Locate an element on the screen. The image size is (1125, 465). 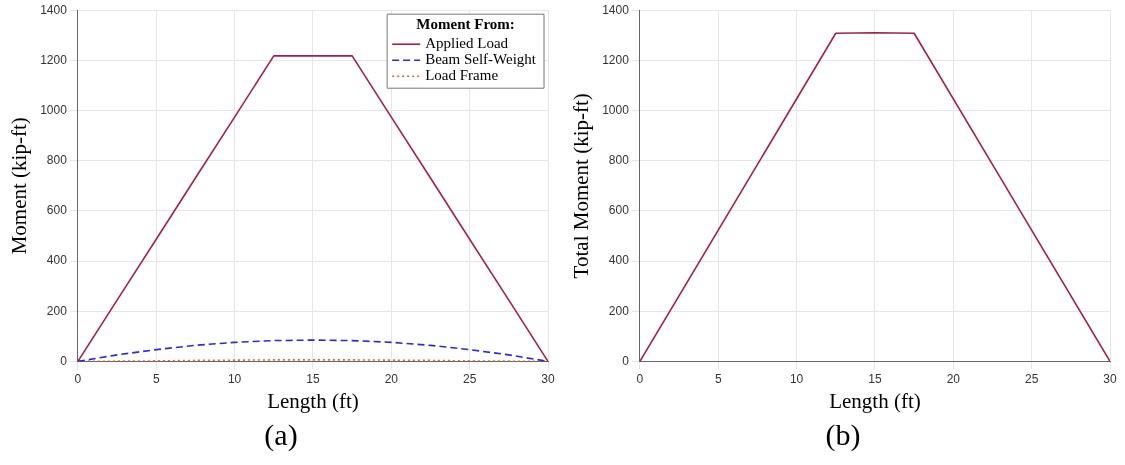
text: (b) is located at coordinates (843, 435).